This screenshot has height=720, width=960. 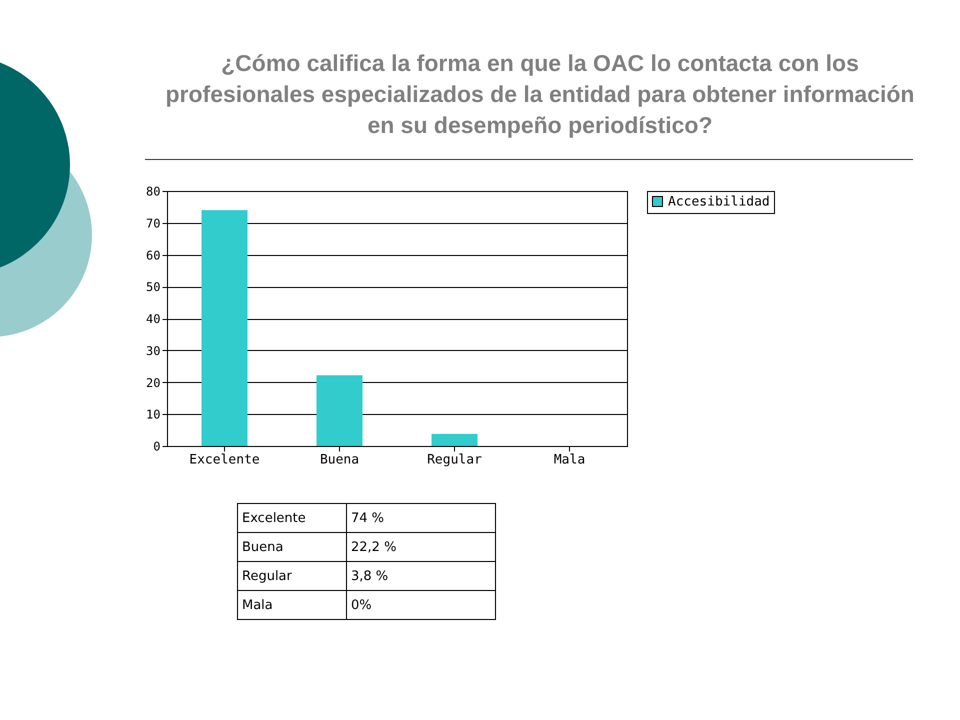 I want to click on category-label: Mala, so click(x=257, y=605).